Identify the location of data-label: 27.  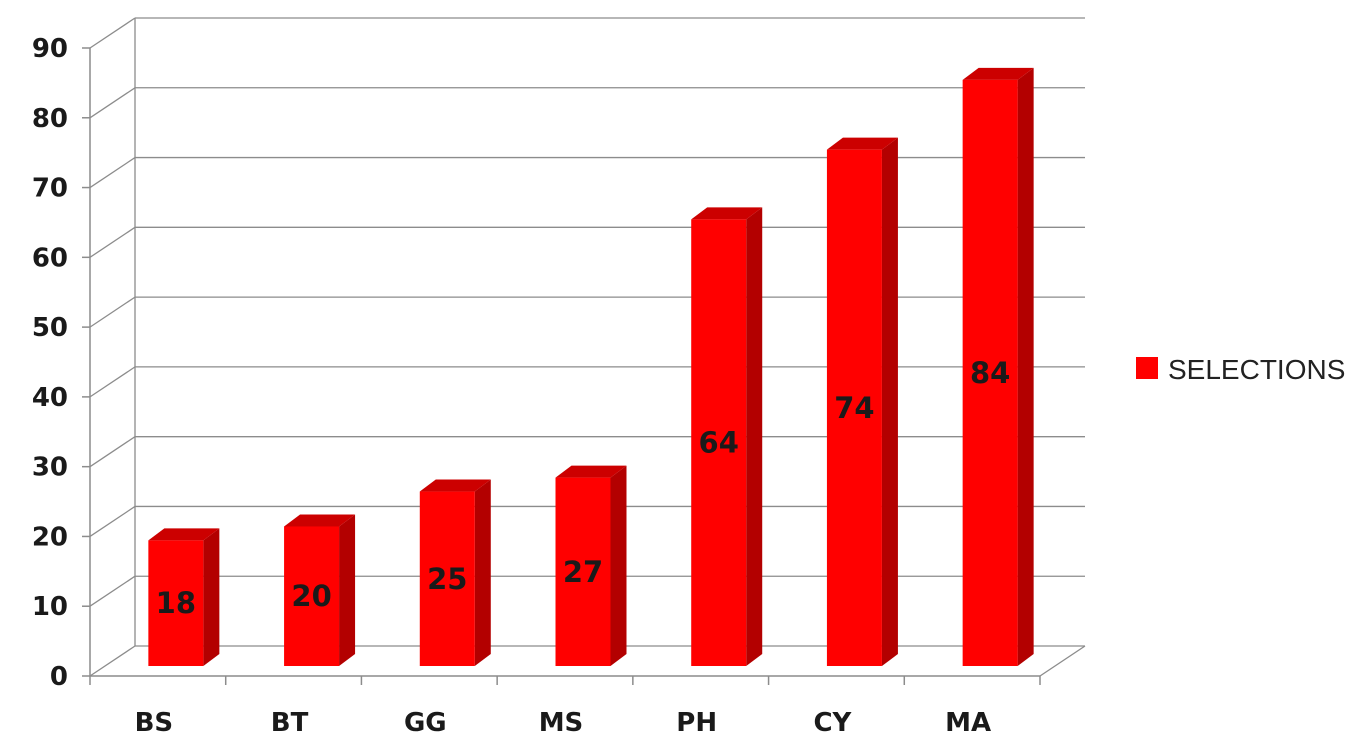
(583, 572).